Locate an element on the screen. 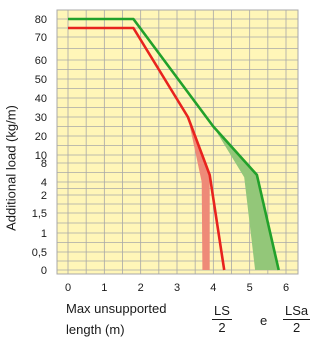 This screenshot has height=343, width=320. y-tick-labels: 0 0,5 1 1,5 24 810 20 30 40 50 60 70 80 is located at coordinates (39, 145).